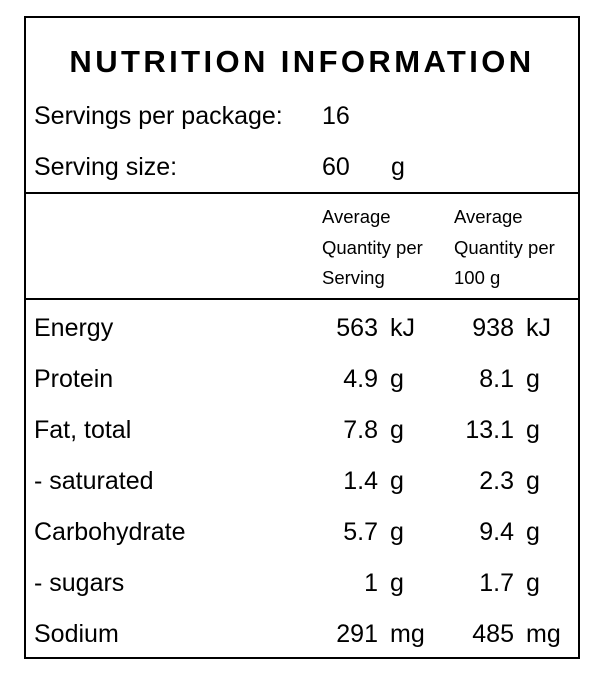 Image resolution: width=602 pixels, height=692 pixels. What do you see at coordinates (398, 167) in the screenshot?
I see `serving-size-unit: g` at bounding box center [398, 167].